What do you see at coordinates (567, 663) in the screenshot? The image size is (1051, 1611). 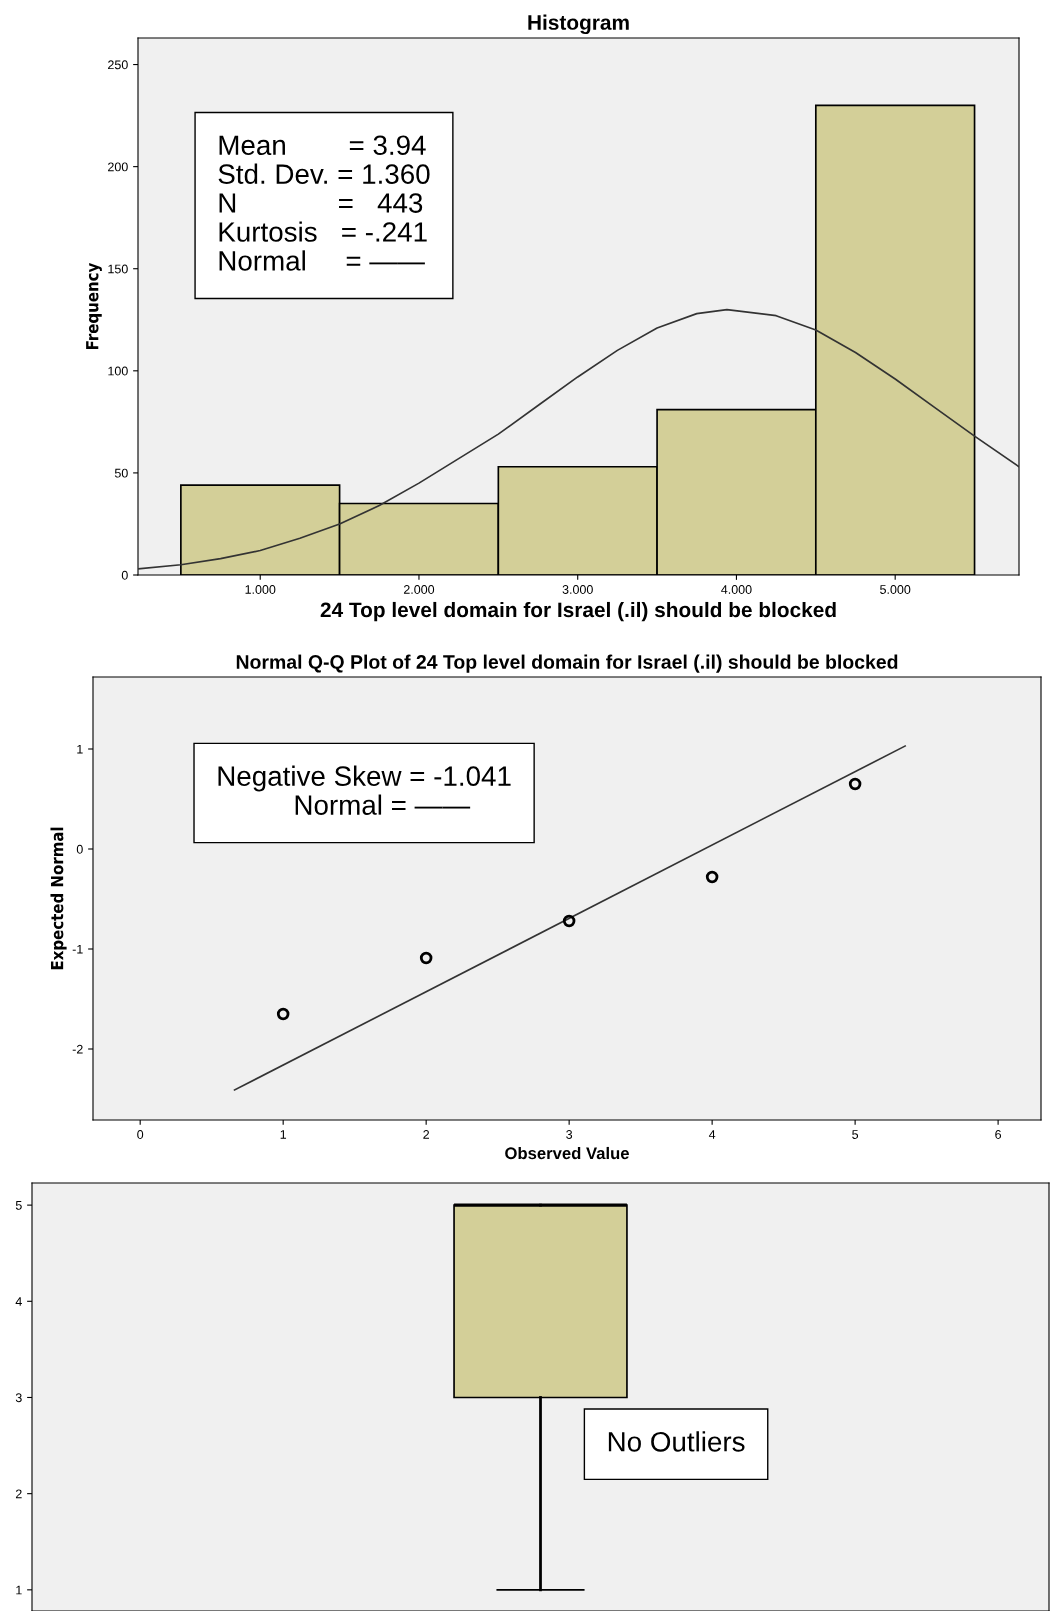 I see `chart-title: Normal Q-Q Plot of 24 Top level domain for Israel (.il) should be blocked` at bounding box center [567, 663].